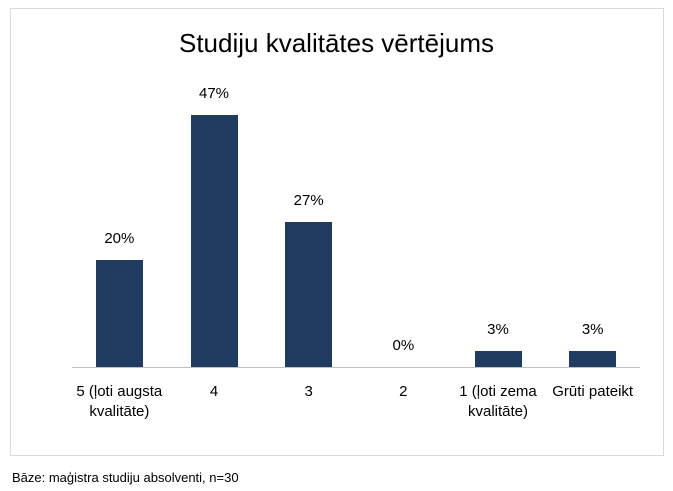 Image resolution: width=673 pixels, height=491 pixels. What do you see at coordinates (336, 43) in the screenshot?
I see `chart-title: Studiju kvalitātes vērtējums` at bounding box center [336, 43].